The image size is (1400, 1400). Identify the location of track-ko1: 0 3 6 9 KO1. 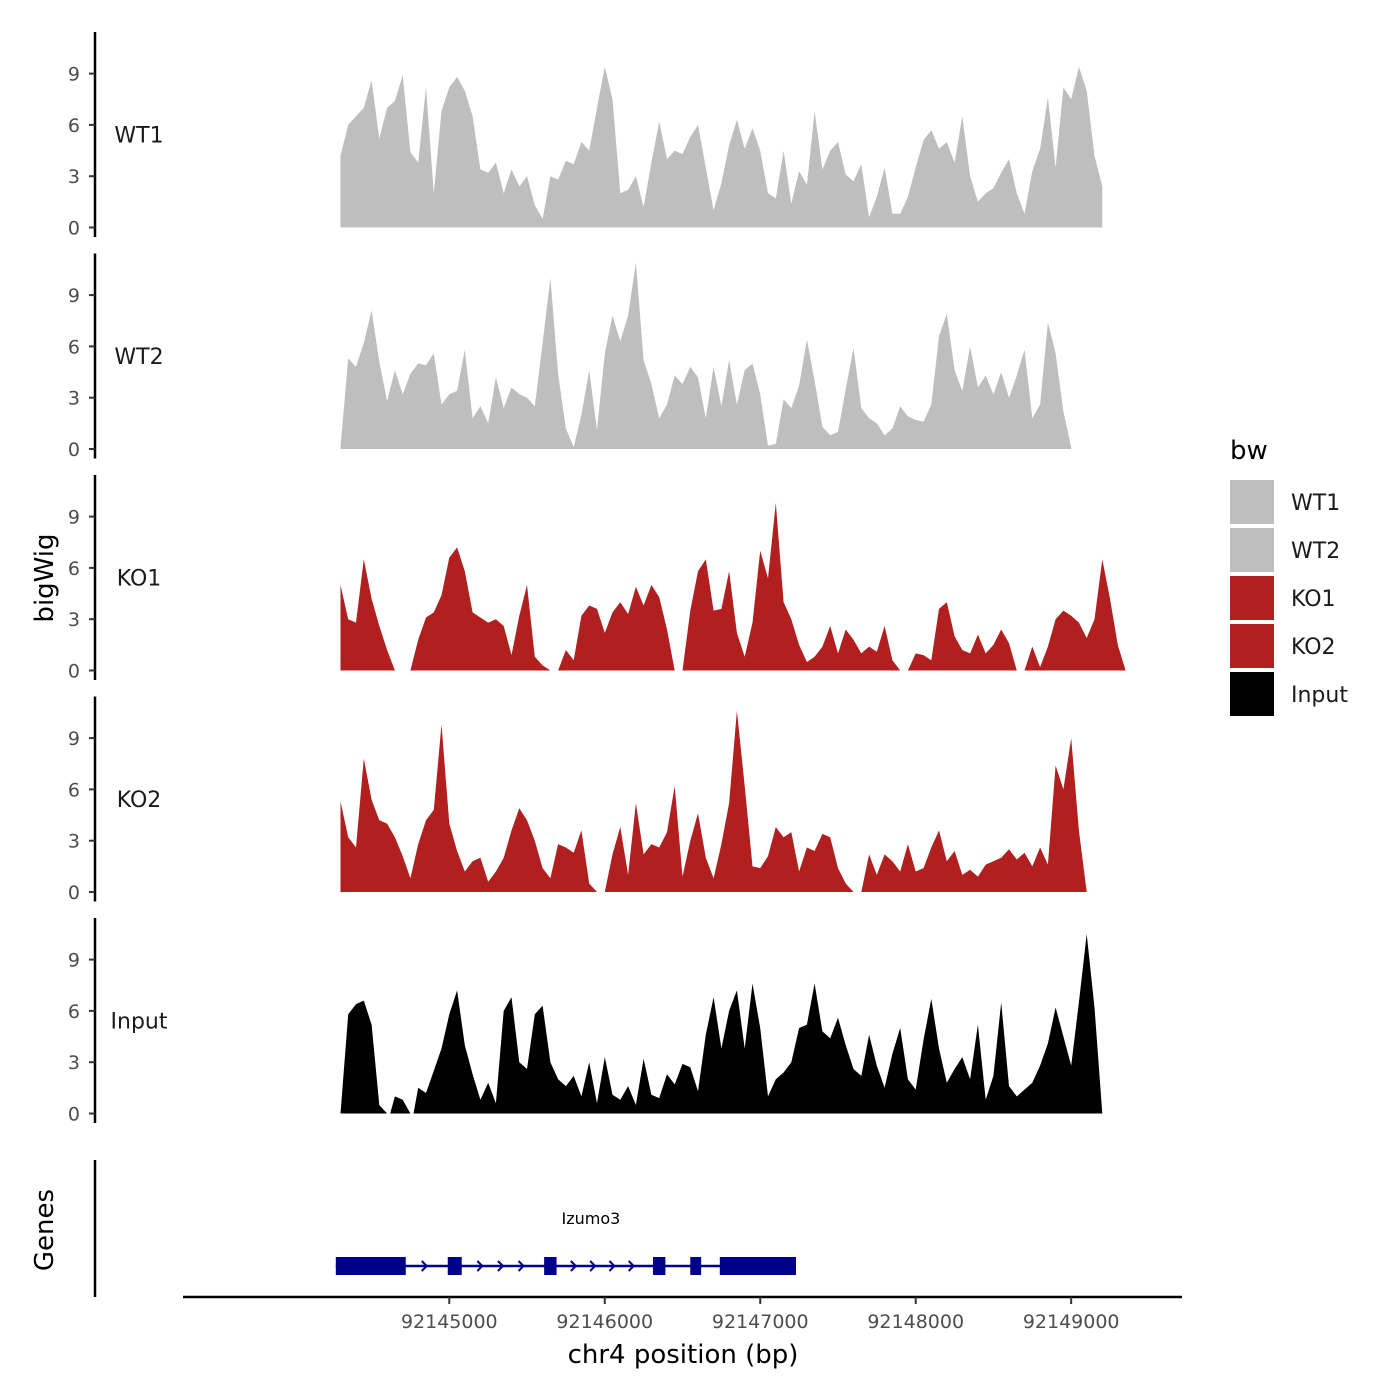
(597, 579).